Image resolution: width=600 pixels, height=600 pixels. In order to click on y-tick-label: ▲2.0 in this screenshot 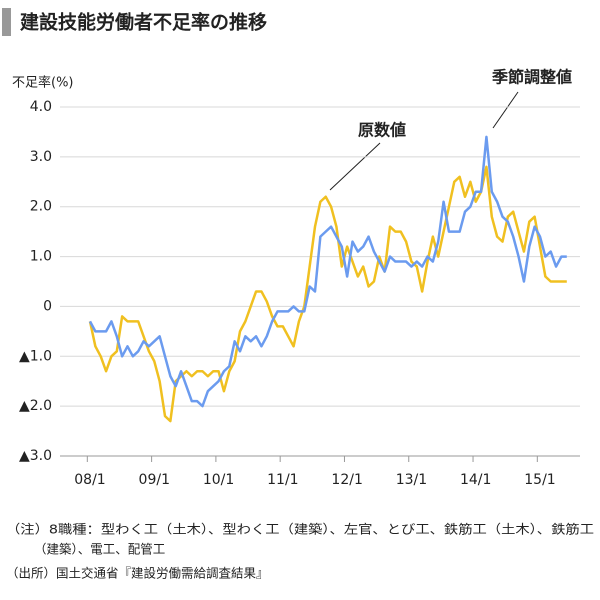, I will do `click(35, 406)`.